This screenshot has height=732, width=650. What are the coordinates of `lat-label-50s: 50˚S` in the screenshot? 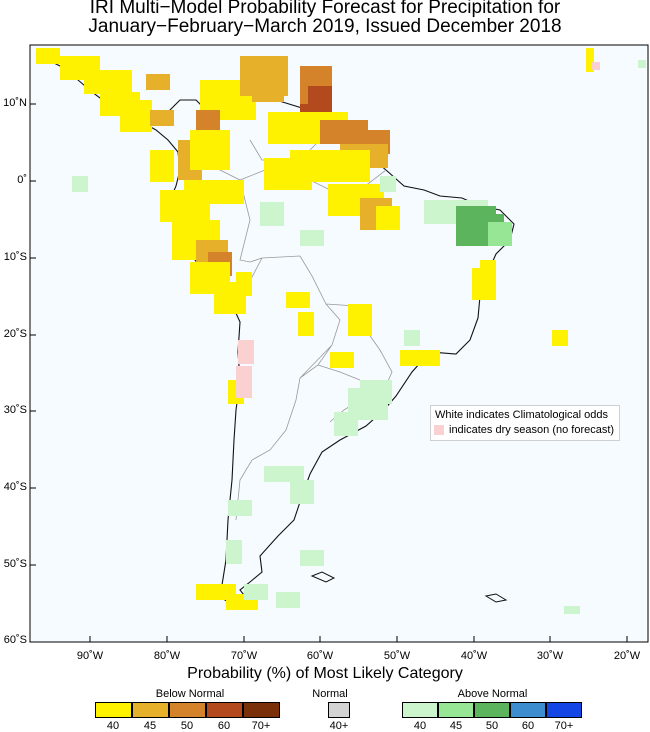 It's located at (15, 564).